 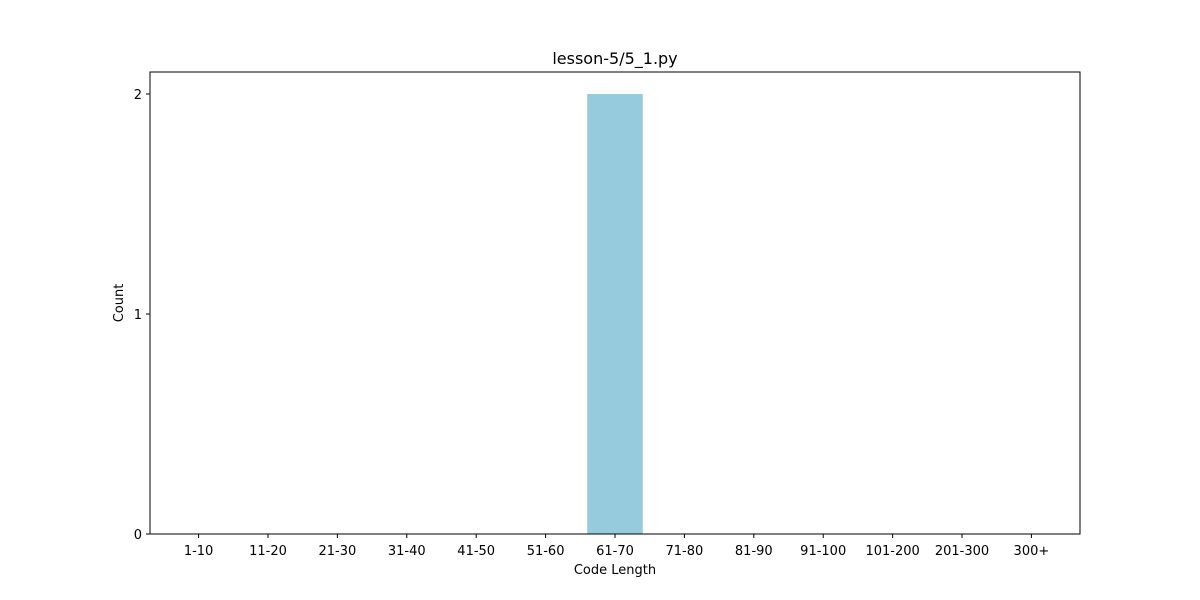 What do you see at coordinates (962, 551) in the screenshot?
I see `x-tick-label: 201-300` at bounding box center [962, 551].